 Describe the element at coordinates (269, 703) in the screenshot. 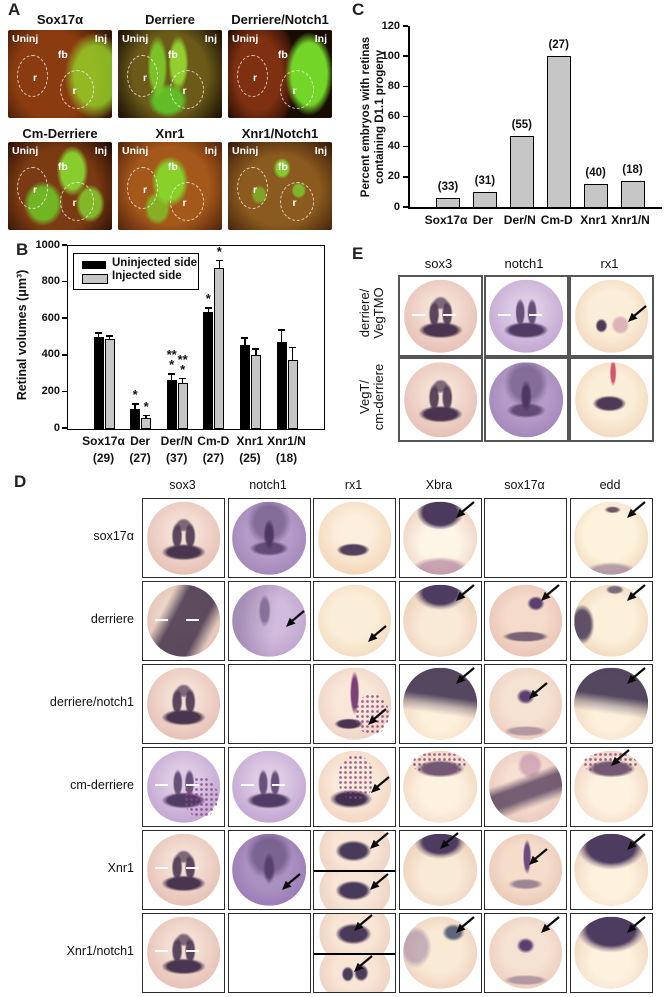

I see `panel-d-empty-cell` at that location.